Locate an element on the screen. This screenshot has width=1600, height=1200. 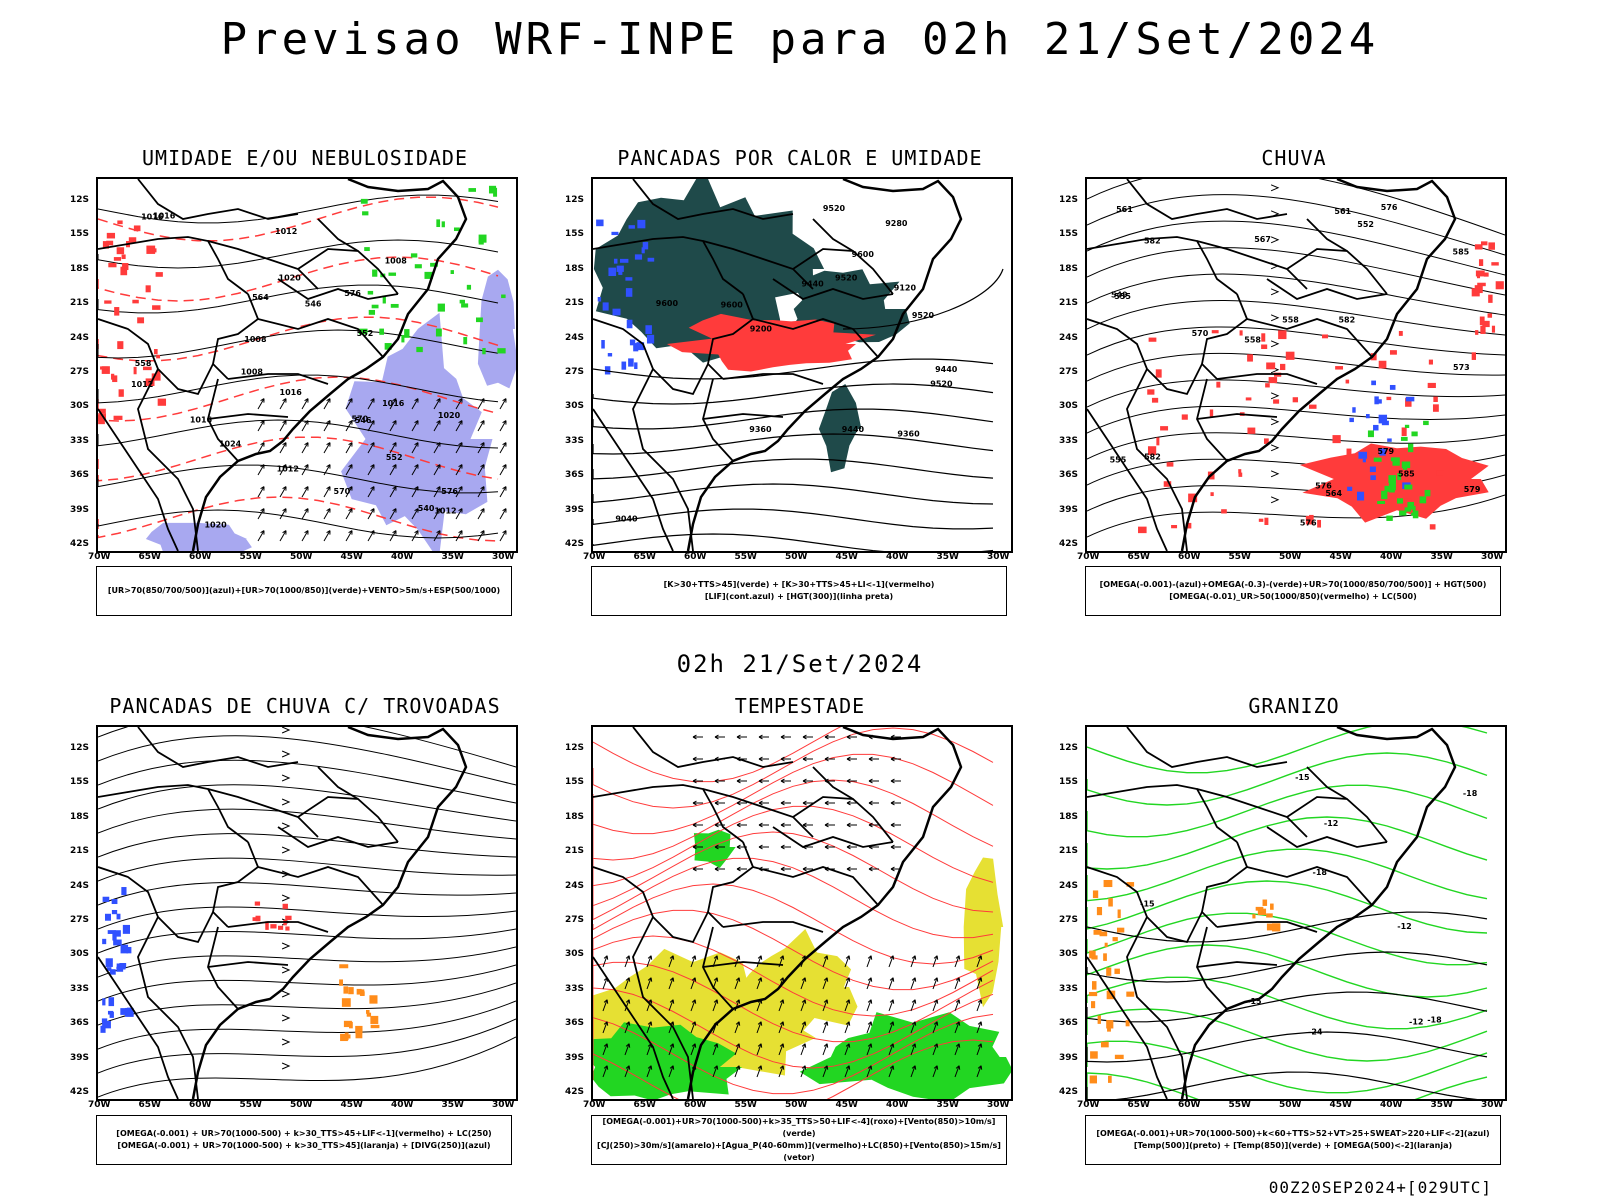
contour-label: 582 is located at coordinates (1152, 456).